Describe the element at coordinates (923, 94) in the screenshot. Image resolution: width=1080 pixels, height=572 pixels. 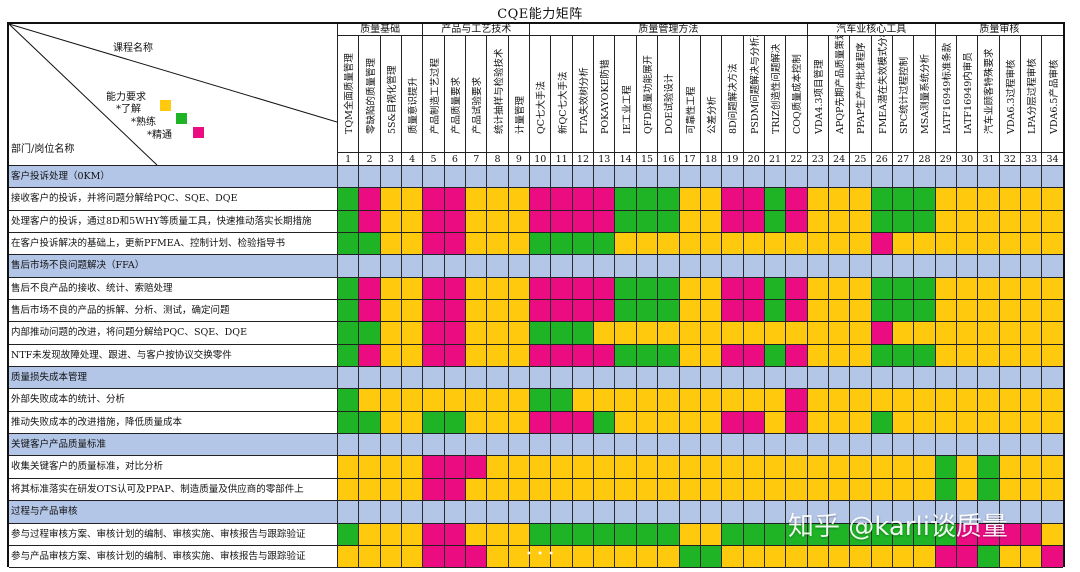
I see `course-column-header: MSA测量系统分析` at that location.